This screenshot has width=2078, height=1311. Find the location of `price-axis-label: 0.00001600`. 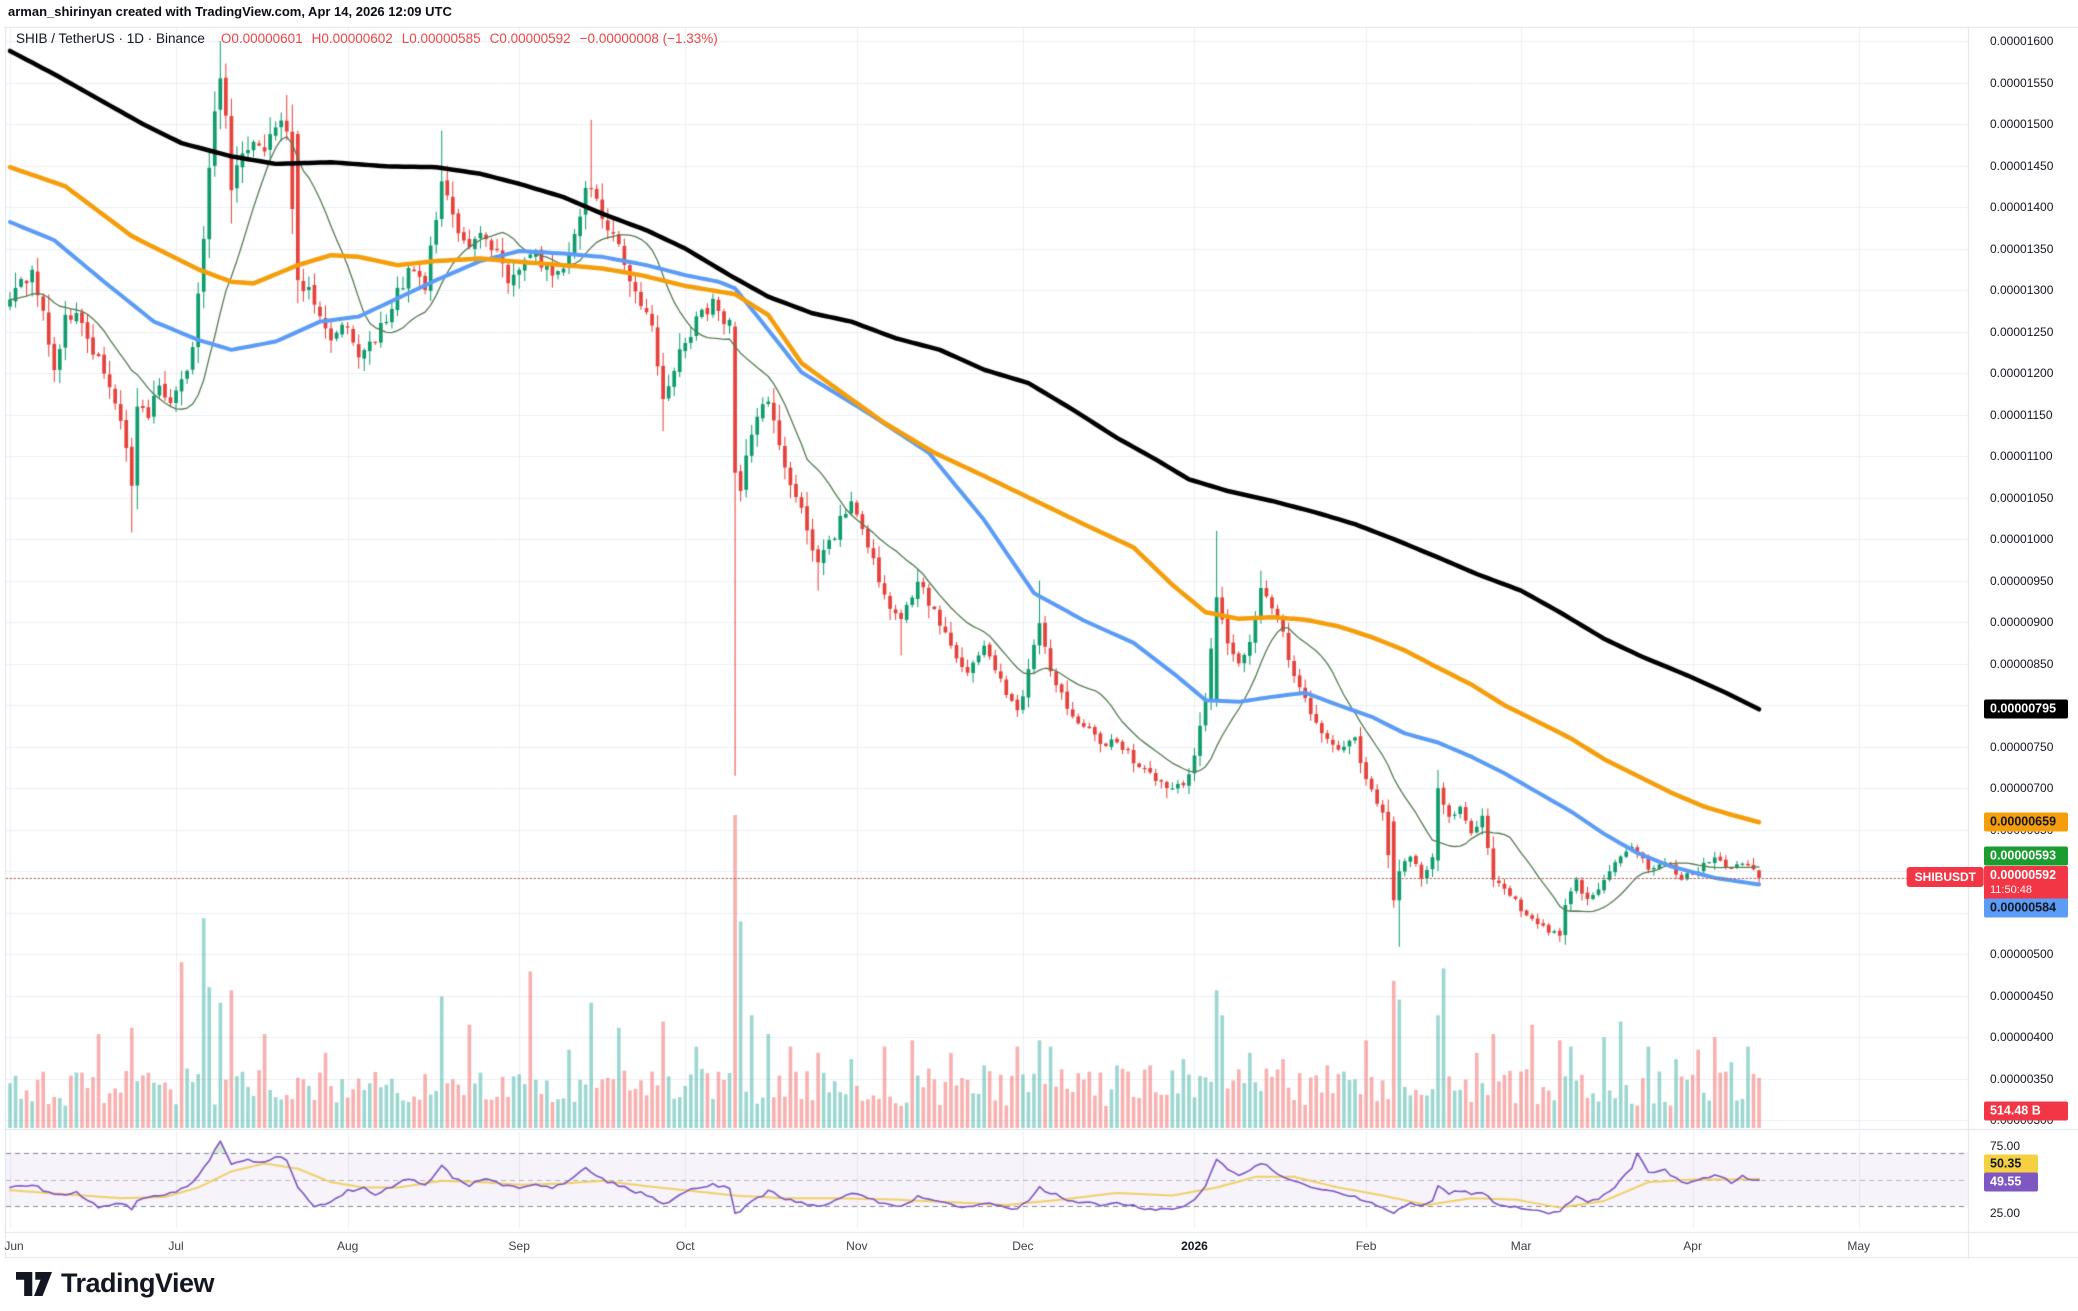

price-axis-label: 0.00001600 is located at coordinates (2022, 41).